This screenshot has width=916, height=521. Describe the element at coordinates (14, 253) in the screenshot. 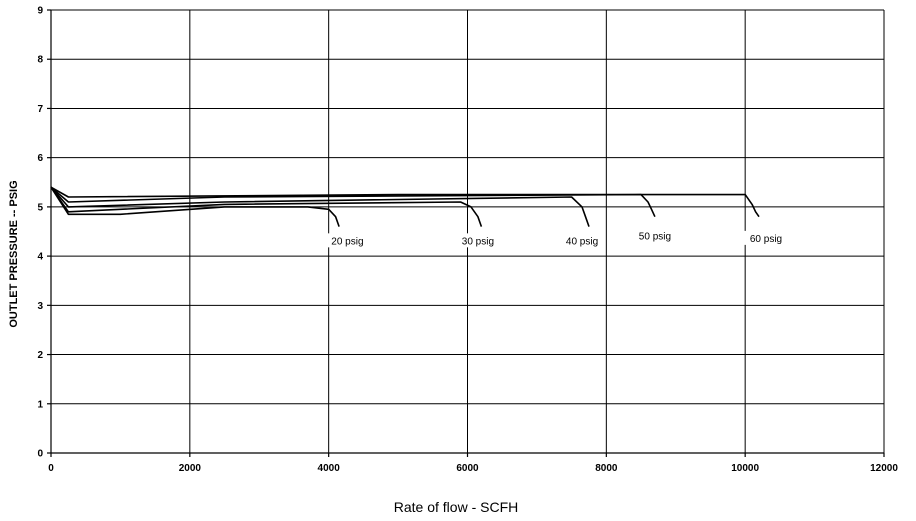

I see `y-axis-title: OUTLET PRESSURE -- PSIG` at that location.